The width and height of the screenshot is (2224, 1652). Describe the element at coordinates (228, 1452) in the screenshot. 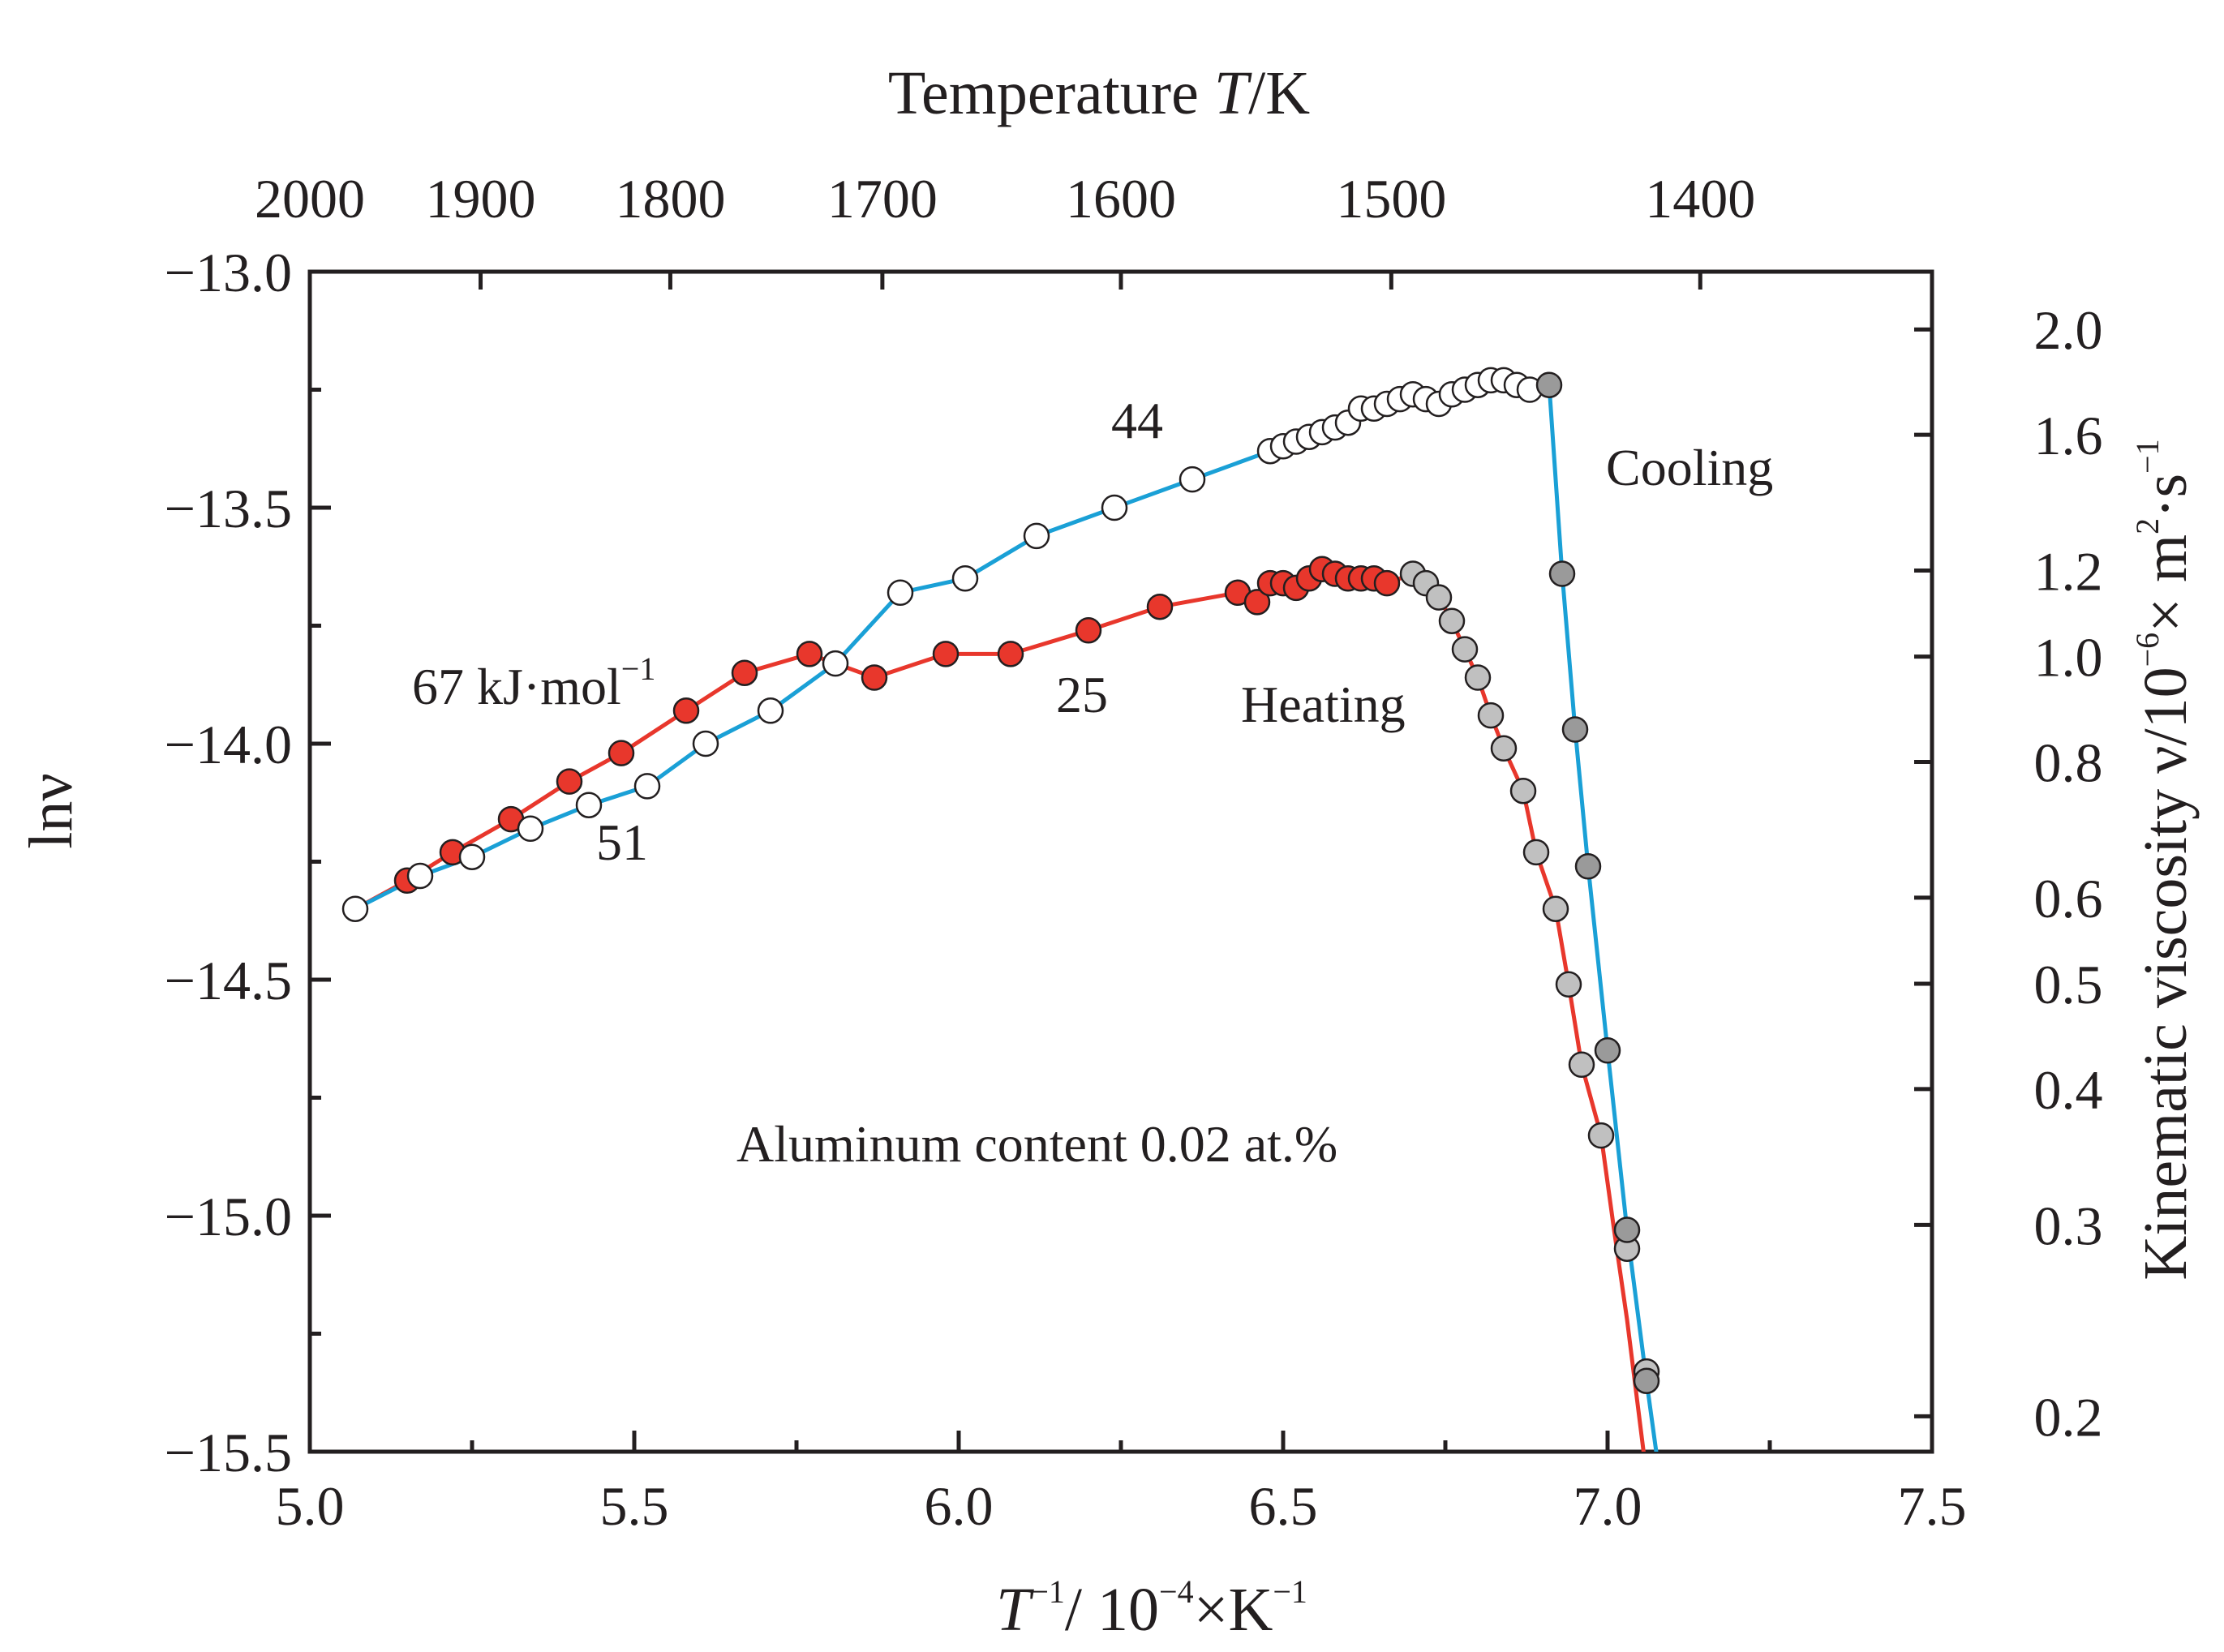

I see `y-tick-label: −15.5` at that location.